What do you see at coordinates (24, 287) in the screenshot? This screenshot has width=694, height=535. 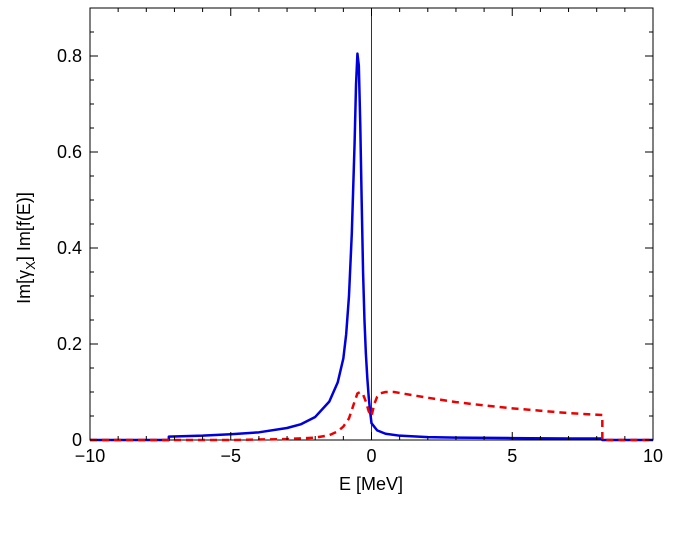 I see `y-axis-label-prefix: Im[γ` at bounding box center [24, 287].